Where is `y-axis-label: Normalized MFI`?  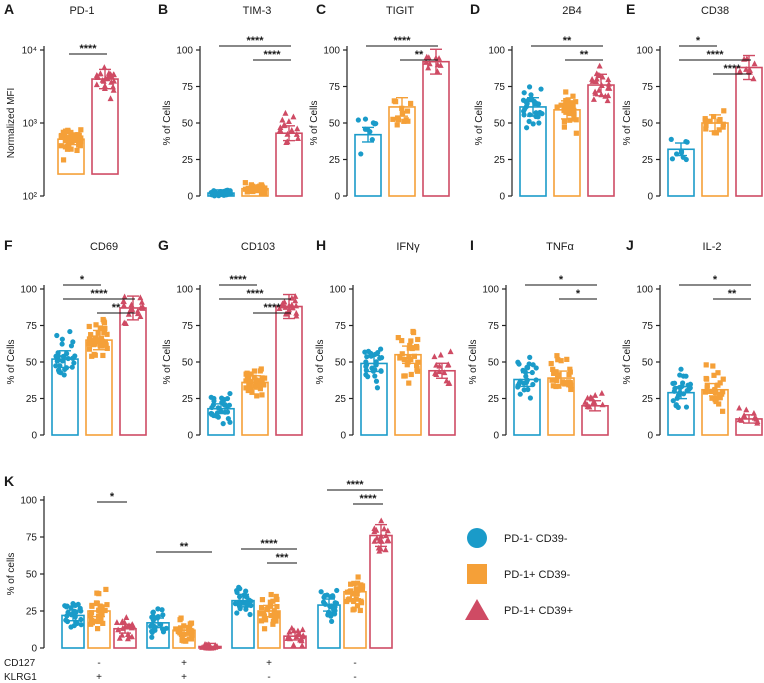
y-axis-label: Normalized MFI is located at coordinates (11, 123).